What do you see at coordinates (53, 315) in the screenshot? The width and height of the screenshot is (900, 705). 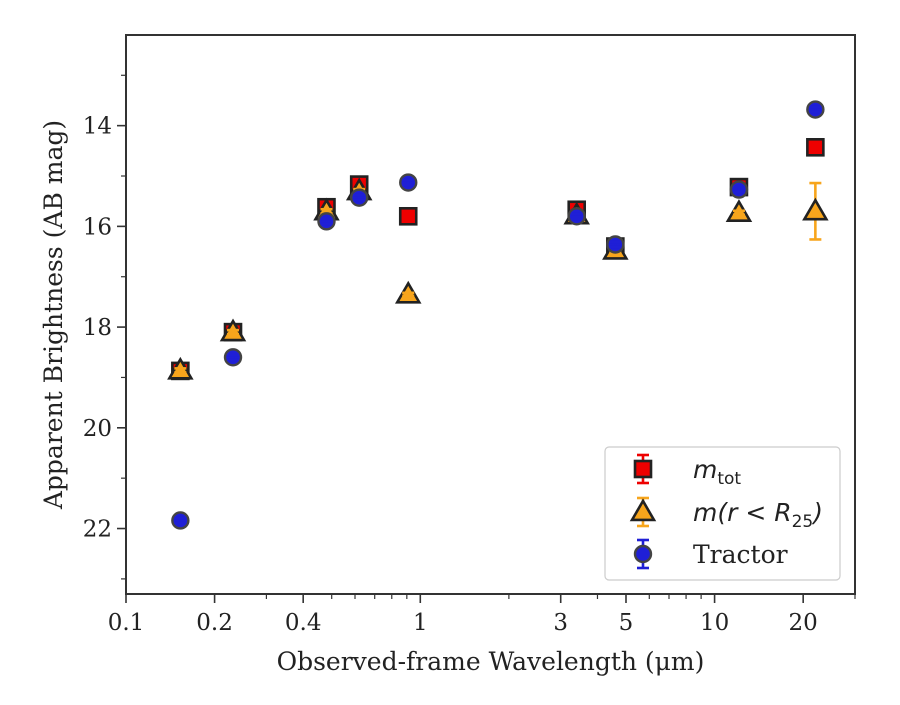 I see `y-axis-label: Apparent Brightness (AB mag)` at bounding box center [53, 315].